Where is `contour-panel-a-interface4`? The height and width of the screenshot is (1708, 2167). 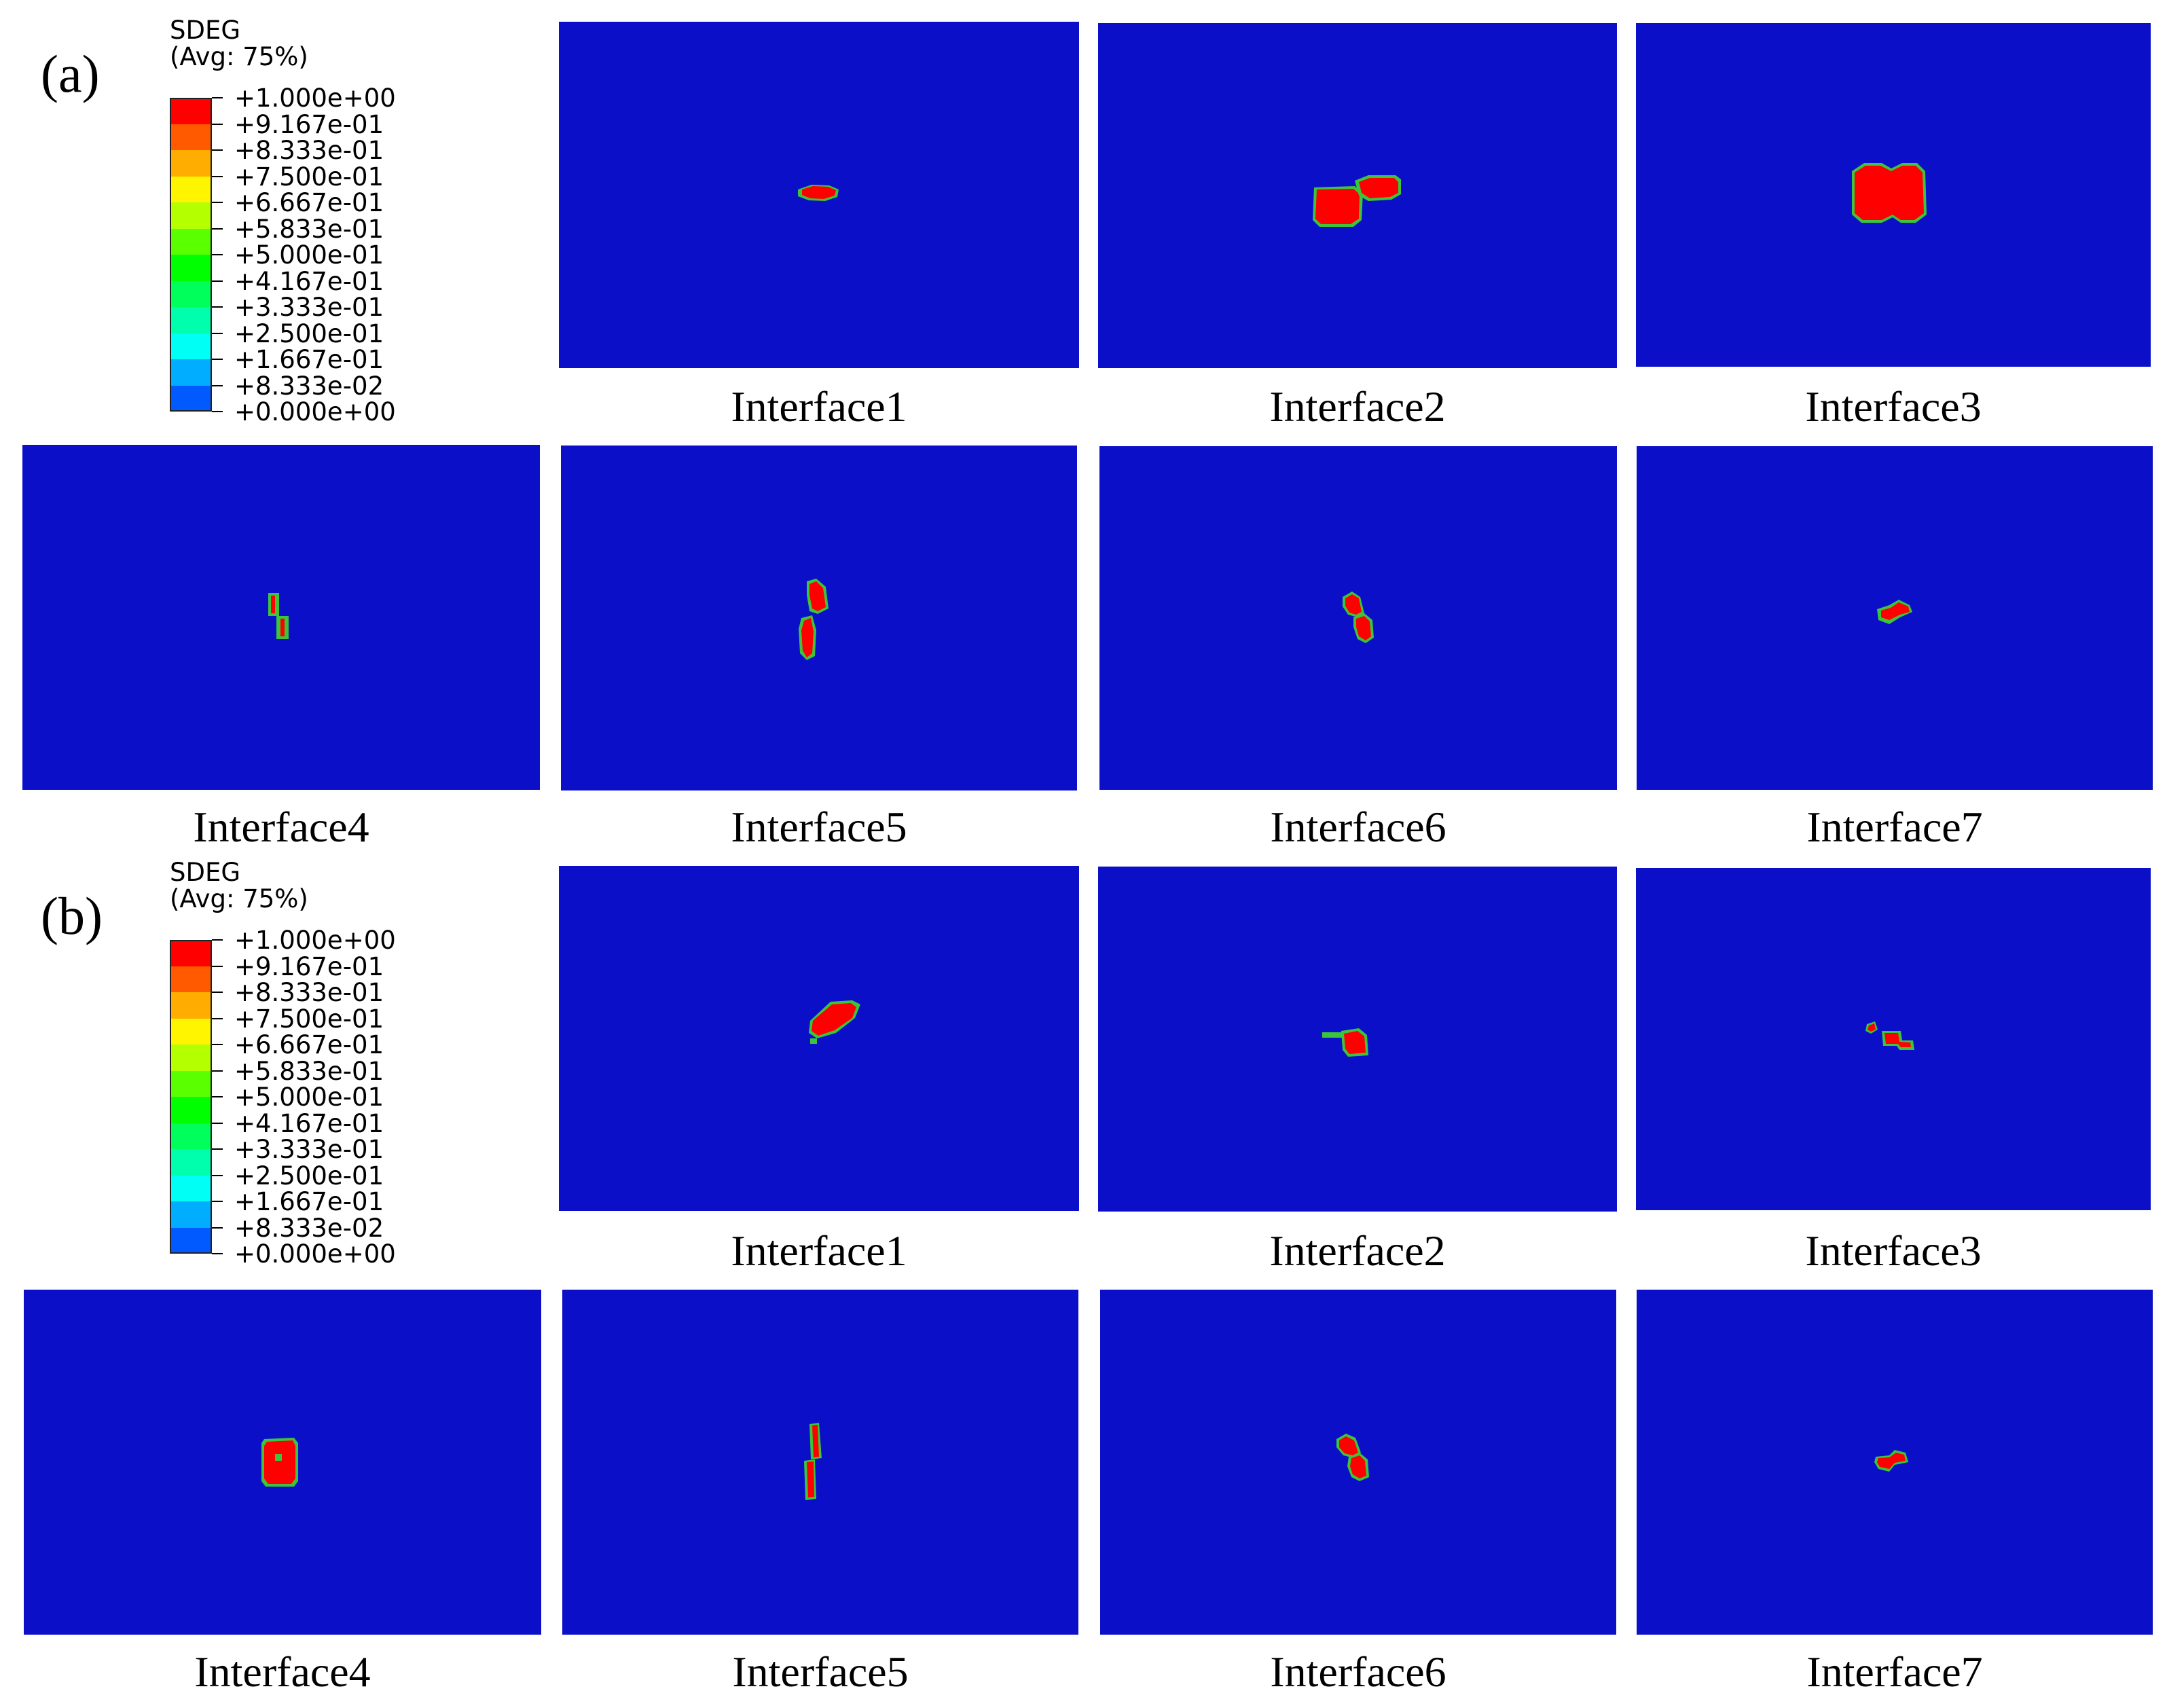
contour-panel-a-interface4 is located at coordinates (281, 617).